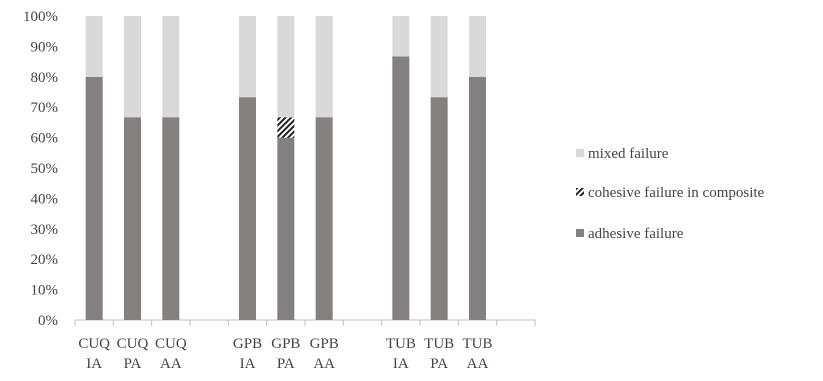 The image size is (823, 381). I want to click on legend-label: mixed failure, so click(628, 154).